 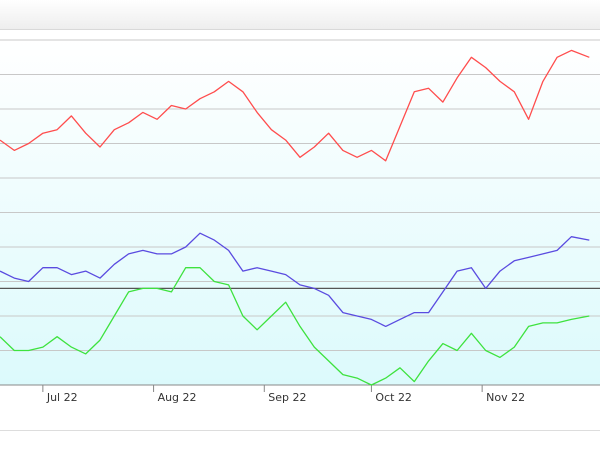 What do you see at coordinates (300, 14) in the screenshot?
I see `top-toolbar` at bounding box center [300, 14].